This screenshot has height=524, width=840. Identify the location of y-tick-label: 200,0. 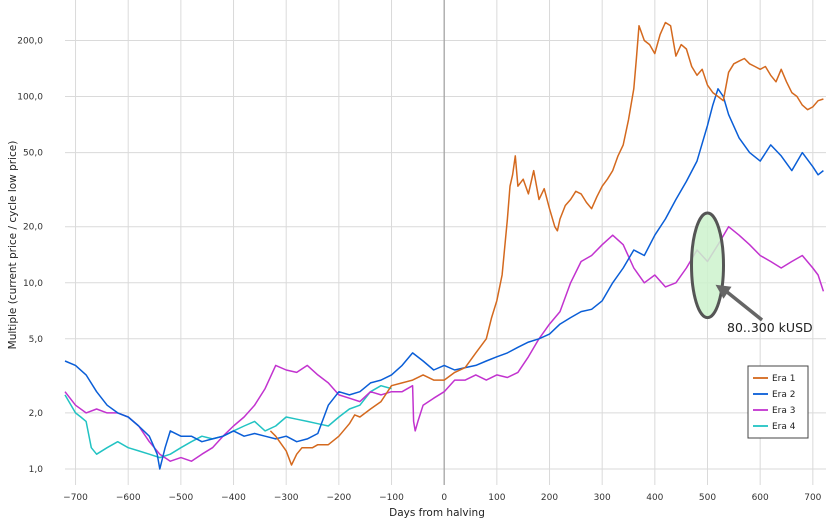
(30, 41).